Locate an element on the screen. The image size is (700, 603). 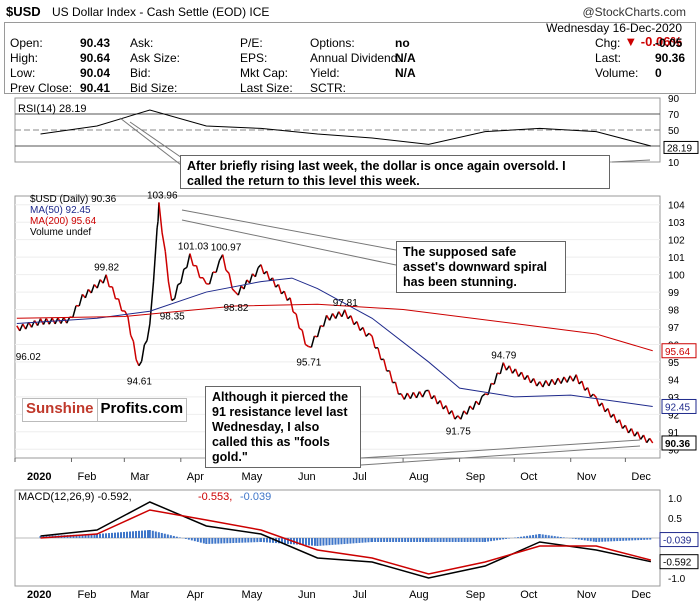
macd-tick-1: 1.0 is located at coordinates (675, 499).